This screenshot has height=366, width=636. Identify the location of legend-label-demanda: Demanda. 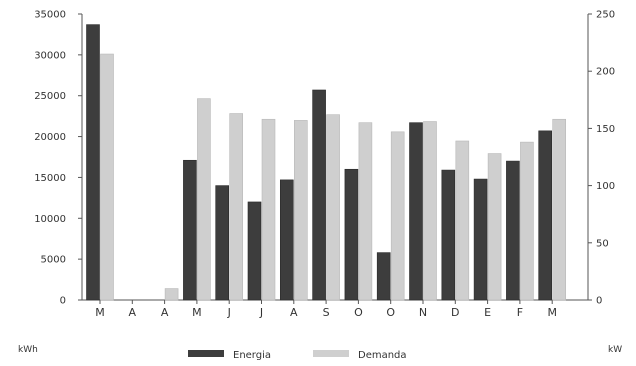
(382, 355).